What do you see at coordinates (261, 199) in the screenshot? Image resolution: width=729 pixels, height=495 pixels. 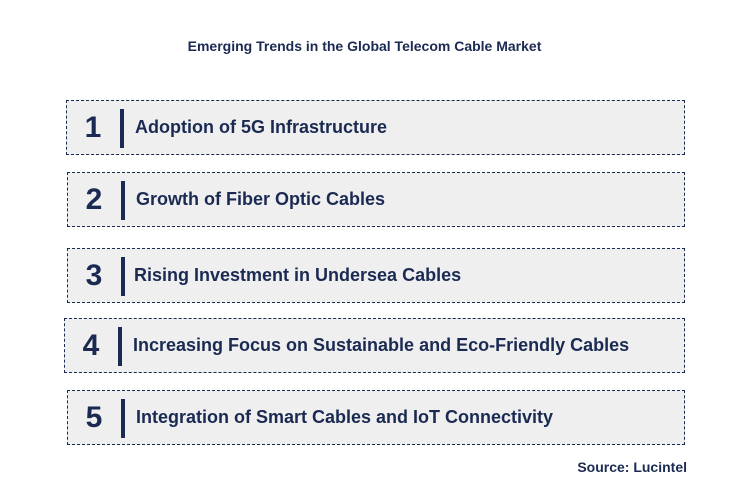 I see `trend-label: Growth of Fiber Optic Cables` at bounding box center [261, 199].